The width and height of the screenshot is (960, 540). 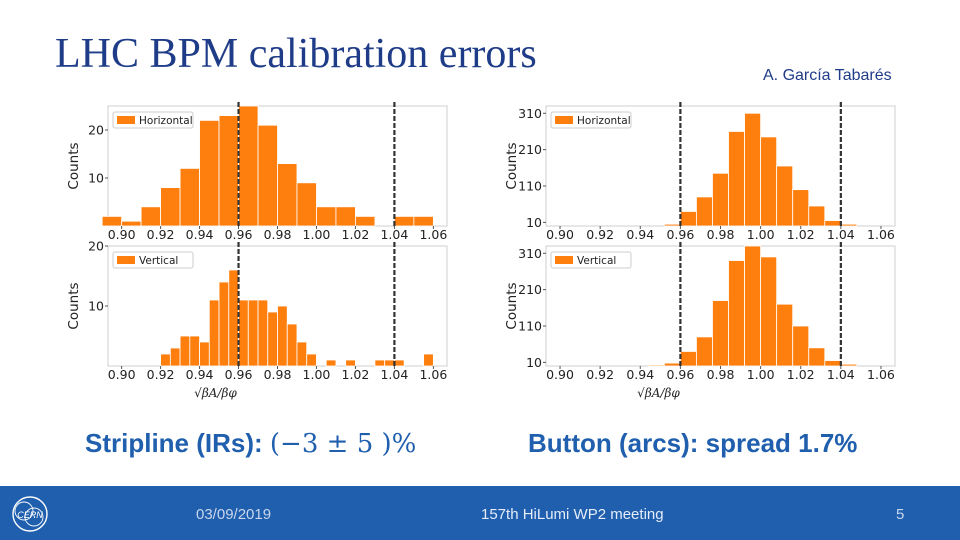 What do you see at coordinates (530, 149) in the screenshot?
I see `y-tick-label: 210` at bounding box center [530, 149].